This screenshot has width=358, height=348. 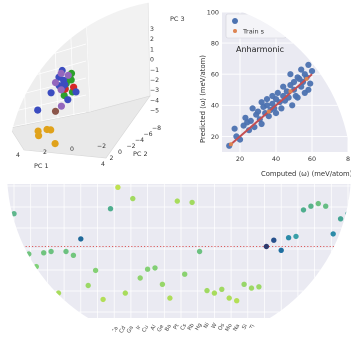 I want to click on pc2-tick-label: −6, so click(x=148, y=134).